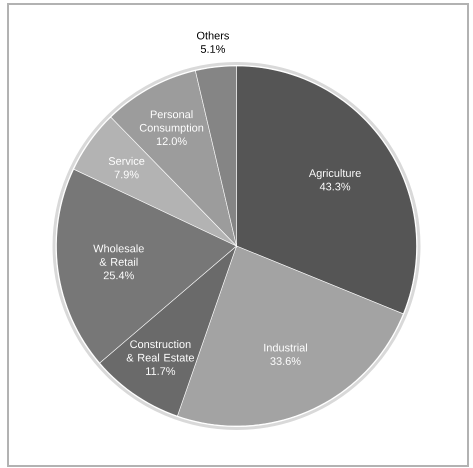 The image size is (473, 468). I want to click on data-label: 25.4%, so click(119, 276).